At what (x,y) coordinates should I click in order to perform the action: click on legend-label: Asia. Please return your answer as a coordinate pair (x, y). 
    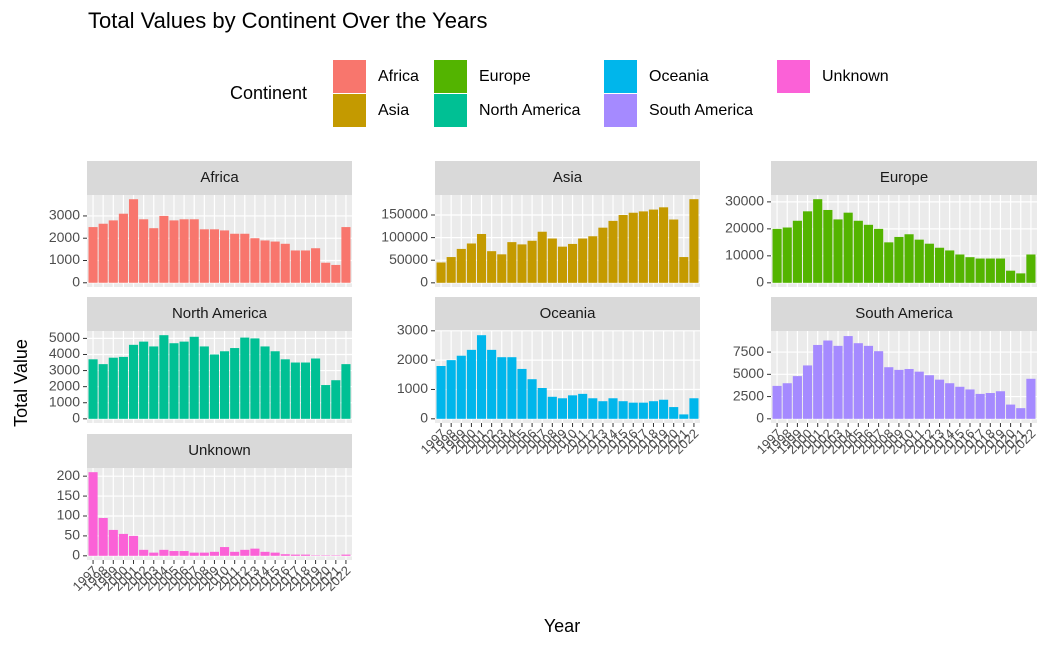
    Looking at the image, I should click on (393, 110).